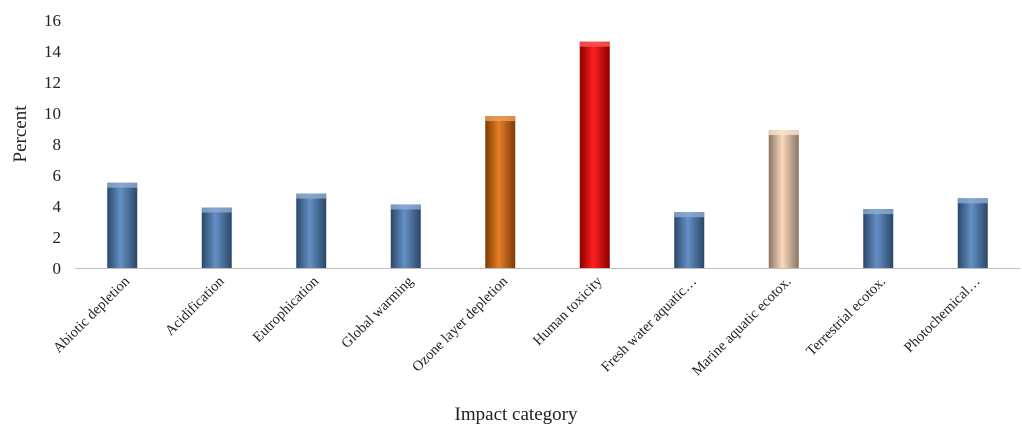  What do you see at coordinates (20, 134) in the screenshot?
I see `y-axis-title: Percent` at bounding box center [20, 134].